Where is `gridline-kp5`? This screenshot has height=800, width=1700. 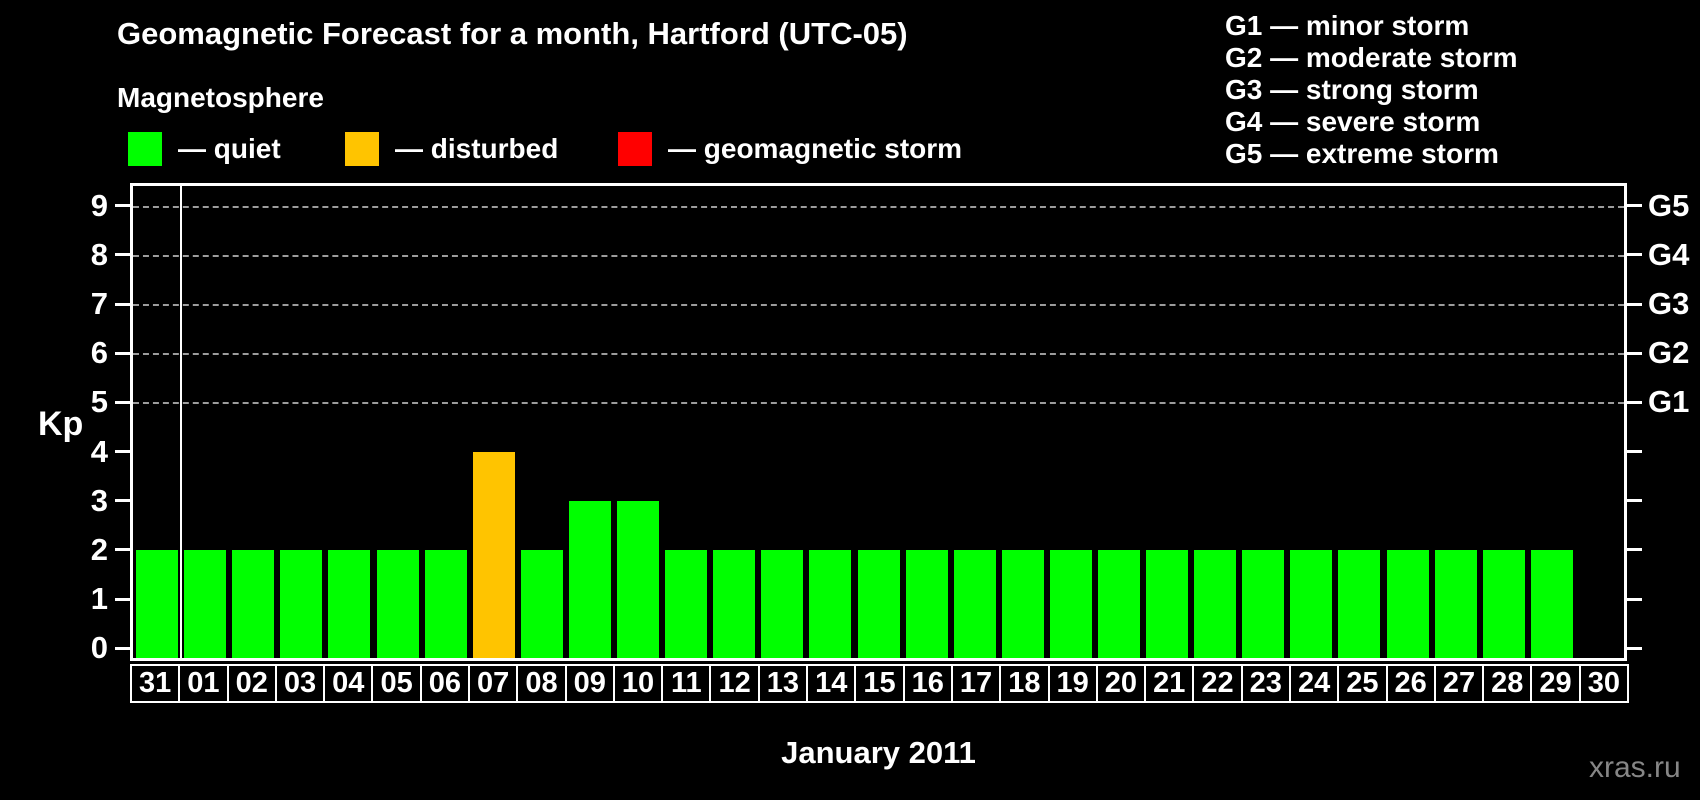 gridline-kp5 is located at coordinates (878, 403).